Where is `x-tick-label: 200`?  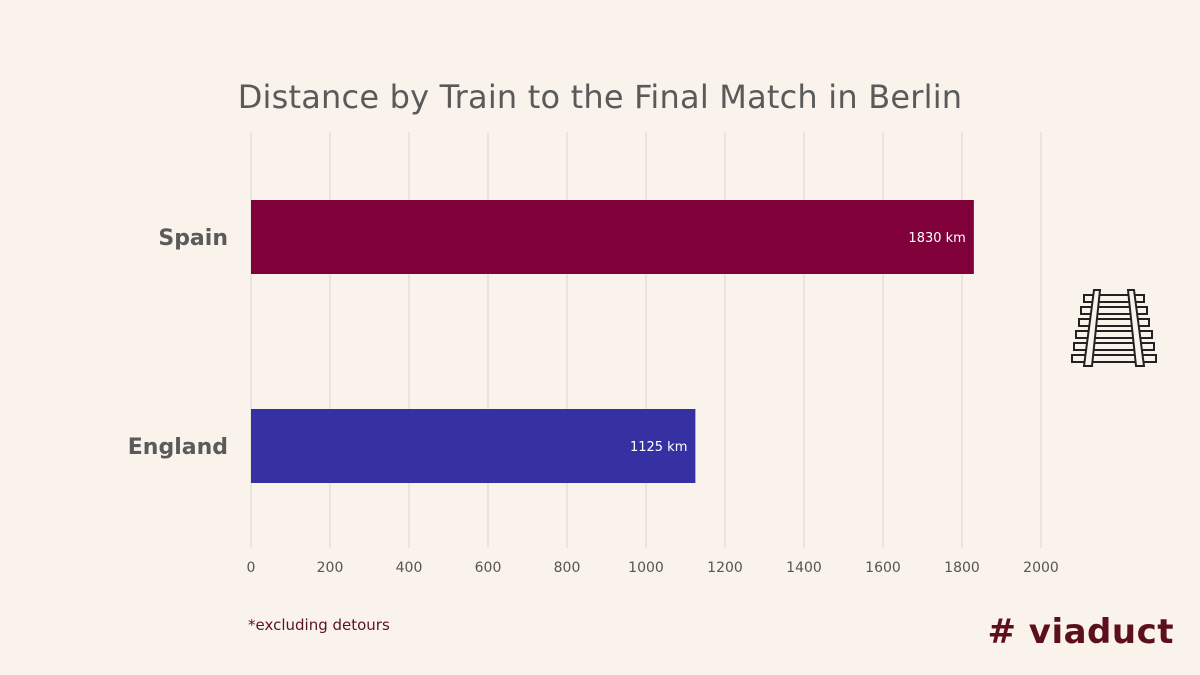 x-tick-label: 200 is located at coordinates (330, 568).